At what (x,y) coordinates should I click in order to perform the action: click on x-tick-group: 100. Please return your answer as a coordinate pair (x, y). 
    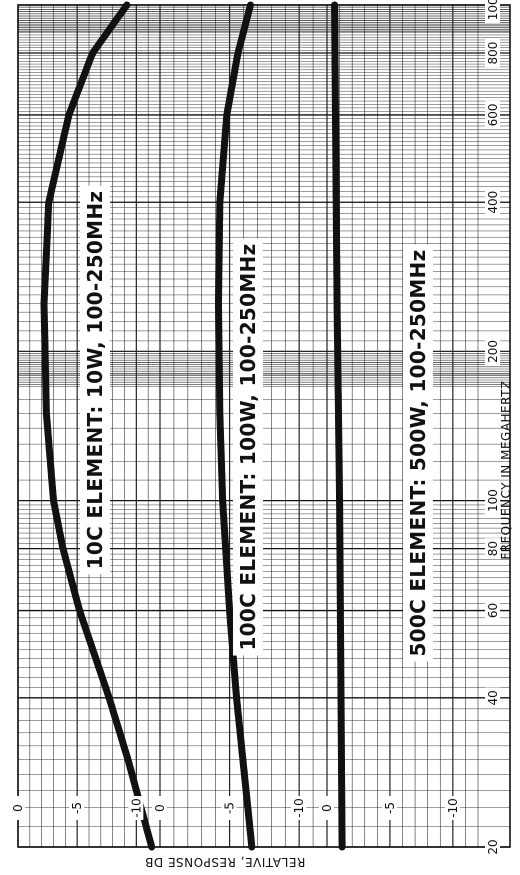
    Looking at the image, I should click on (492, 500).